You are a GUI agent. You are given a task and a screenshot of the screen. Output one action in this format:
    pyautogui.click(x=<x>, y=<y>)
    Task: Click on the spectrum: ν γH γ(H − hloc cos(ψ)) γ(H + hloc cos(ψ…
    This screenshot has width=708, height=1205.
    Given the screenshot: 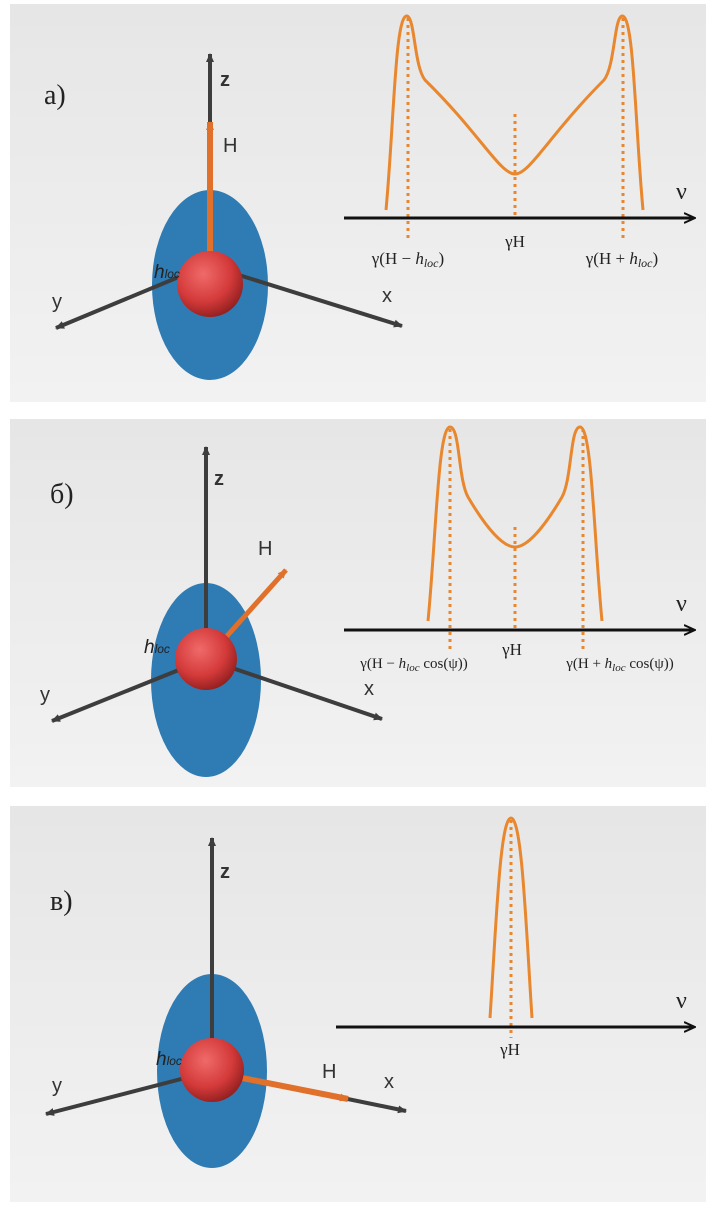 What is the action you would take?
    pyautogui.click(x=519, y=549)
    